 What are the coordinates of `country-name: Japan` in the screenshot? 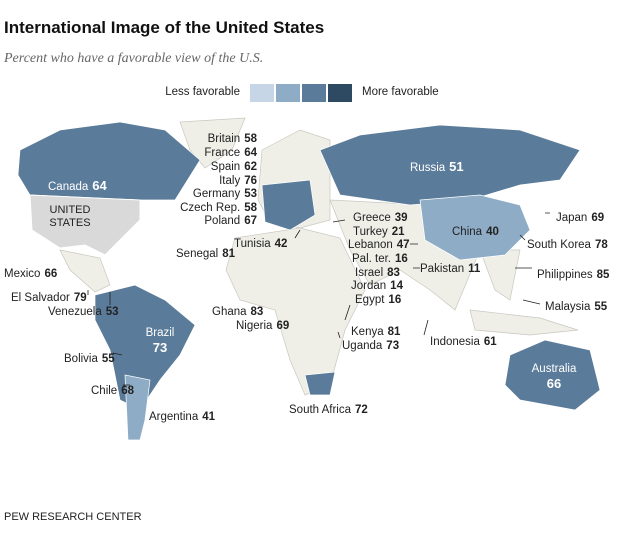 It's located at (571, 218).